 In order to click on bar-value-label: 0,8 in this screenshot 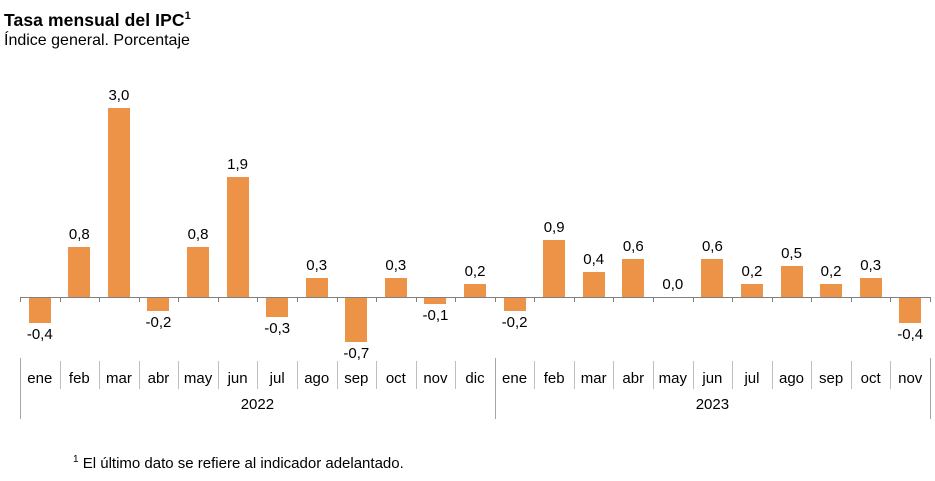, I will do `click(79, 234)`.